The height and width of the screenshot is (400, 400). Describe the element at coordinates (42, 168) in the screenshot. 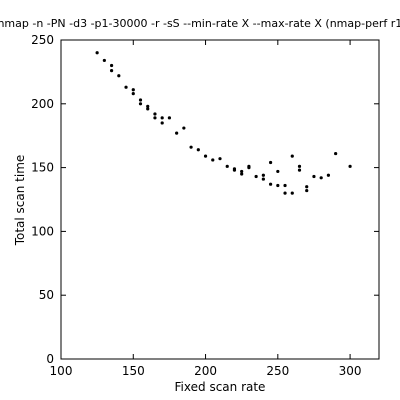

I see `y-tick-label-3: 150` at that location.